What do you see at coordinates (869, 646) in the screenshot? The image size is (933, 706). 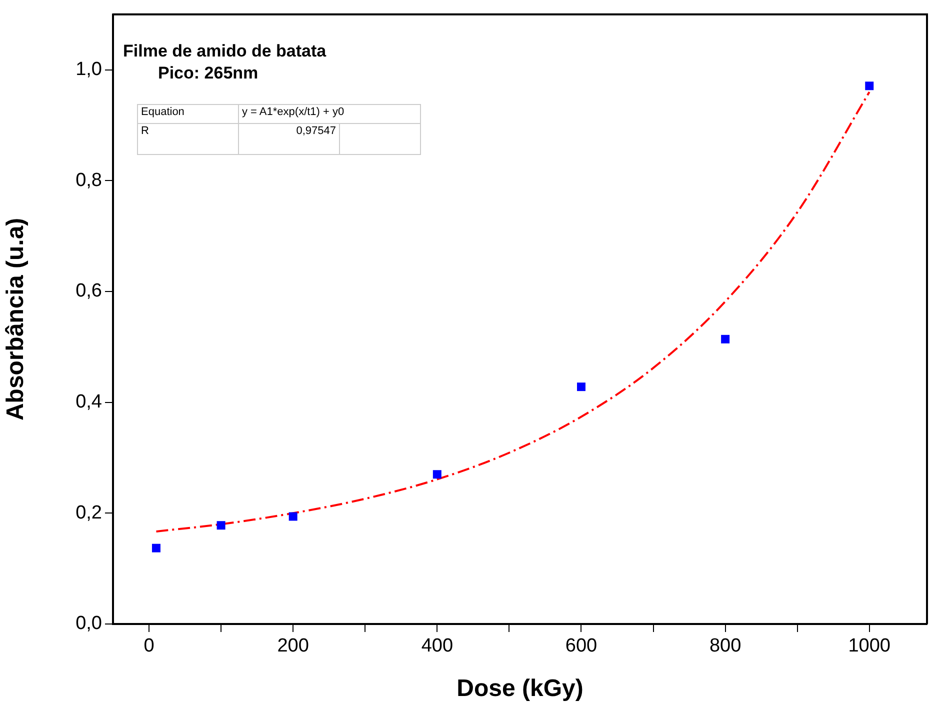 I see `x-tick-label: 1000` at bounding box center [869, 646].